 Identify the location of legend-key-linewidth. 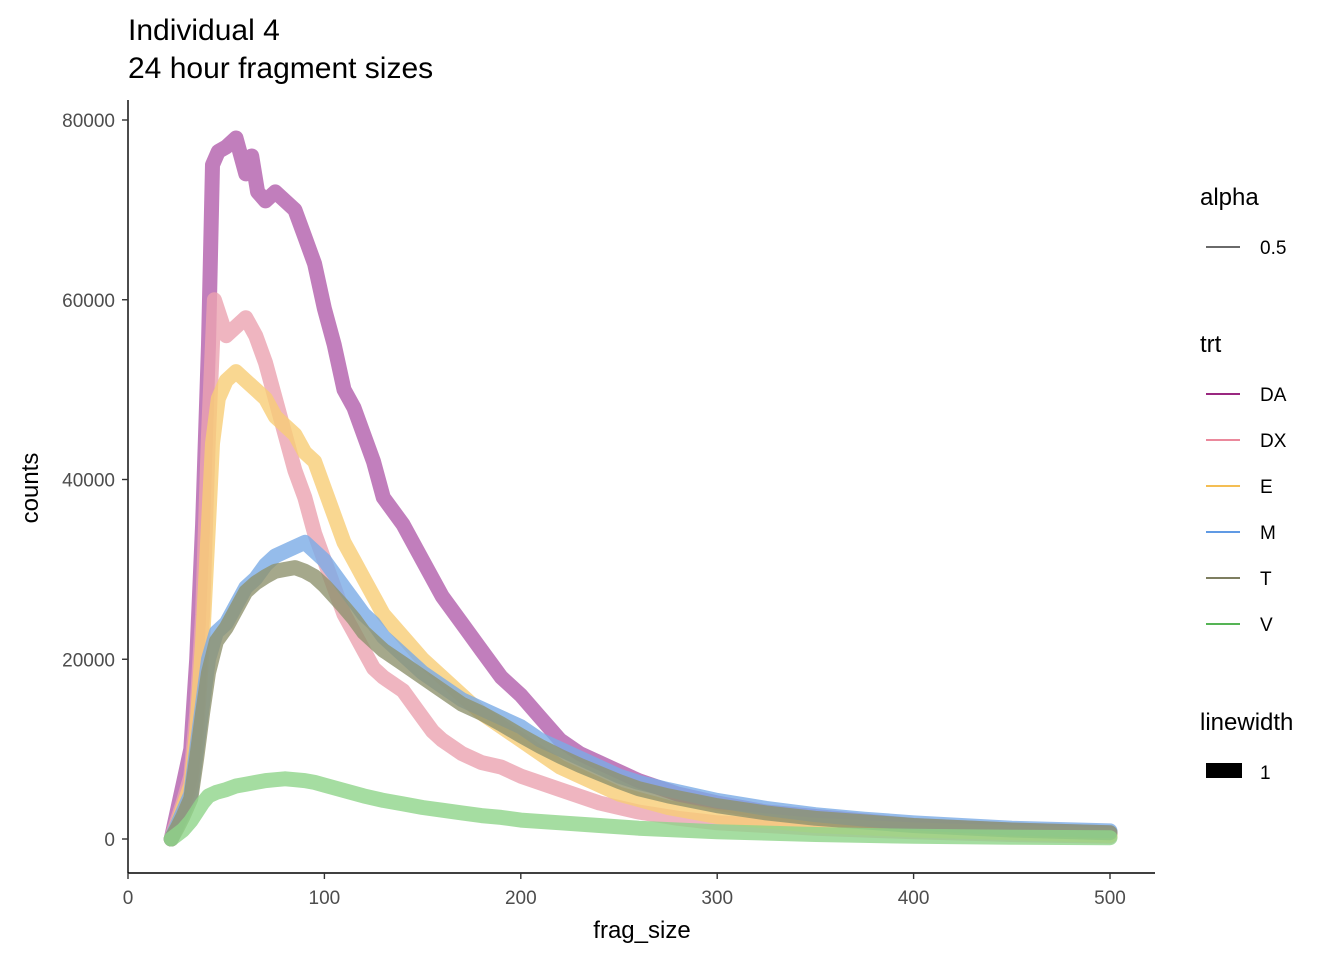
(1224, 770).